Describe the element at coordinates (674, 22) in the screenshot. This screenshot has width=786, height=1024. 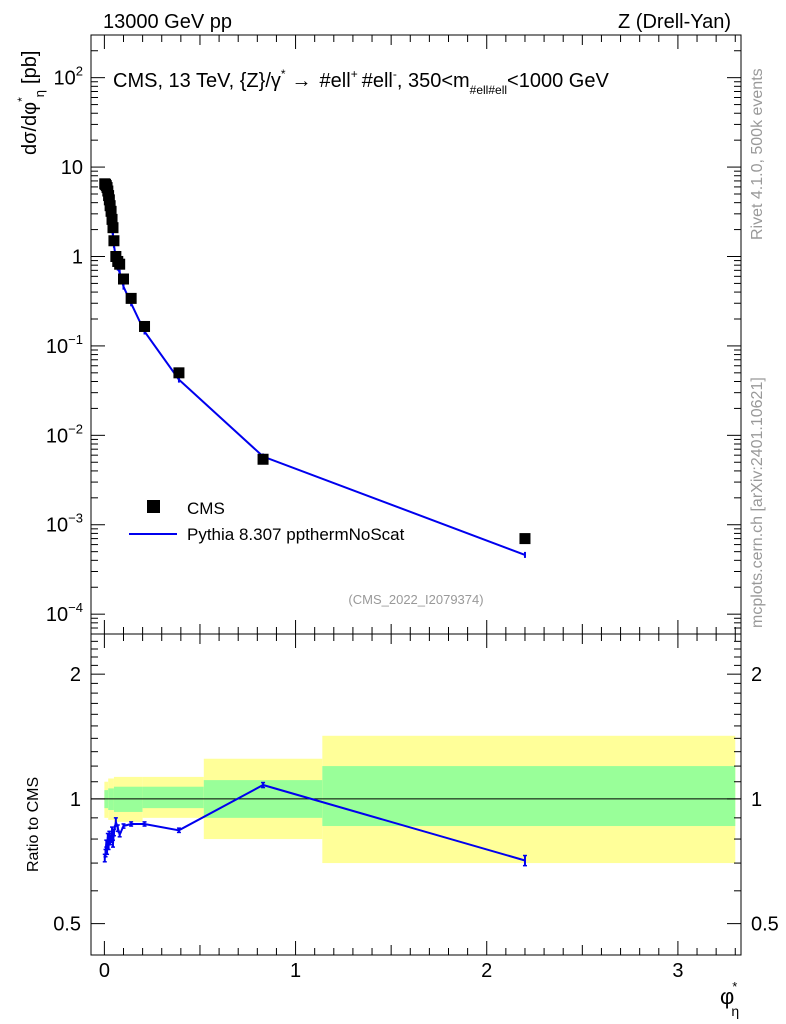
I see `header-right: Z (Drell-Yan)` at that location.